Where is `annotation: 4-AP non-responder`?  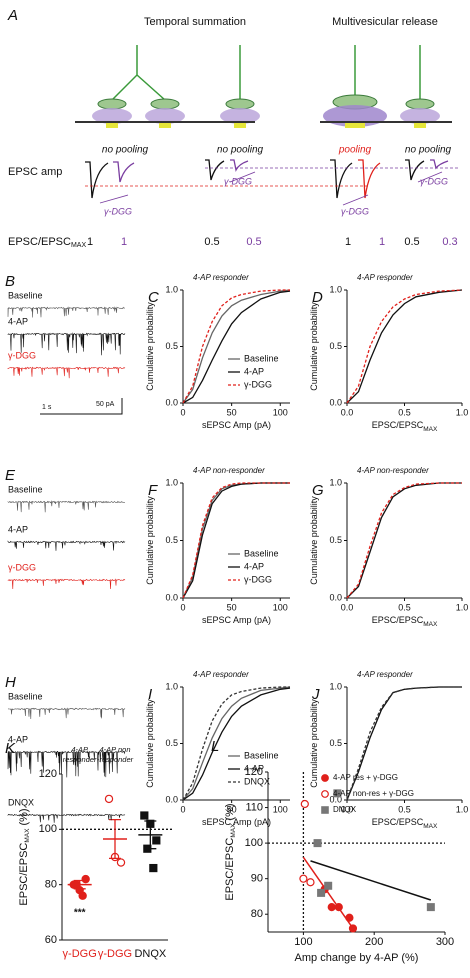 annotation: 4-AP non-responder is located at coordinates (393, 470).